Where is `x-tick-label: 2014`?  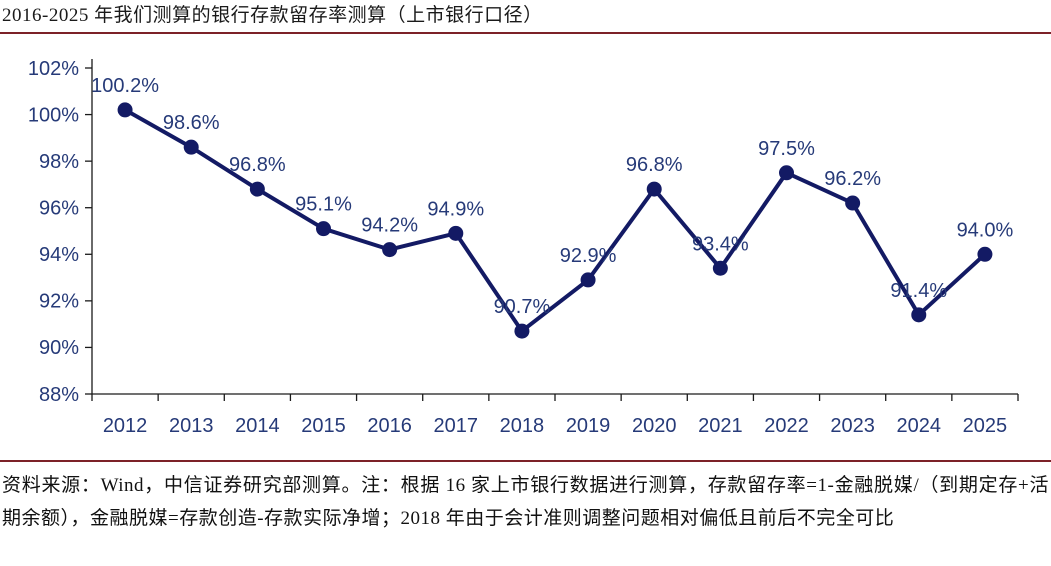 x-tick-label: 2014 is located at coordinates (257, 426).